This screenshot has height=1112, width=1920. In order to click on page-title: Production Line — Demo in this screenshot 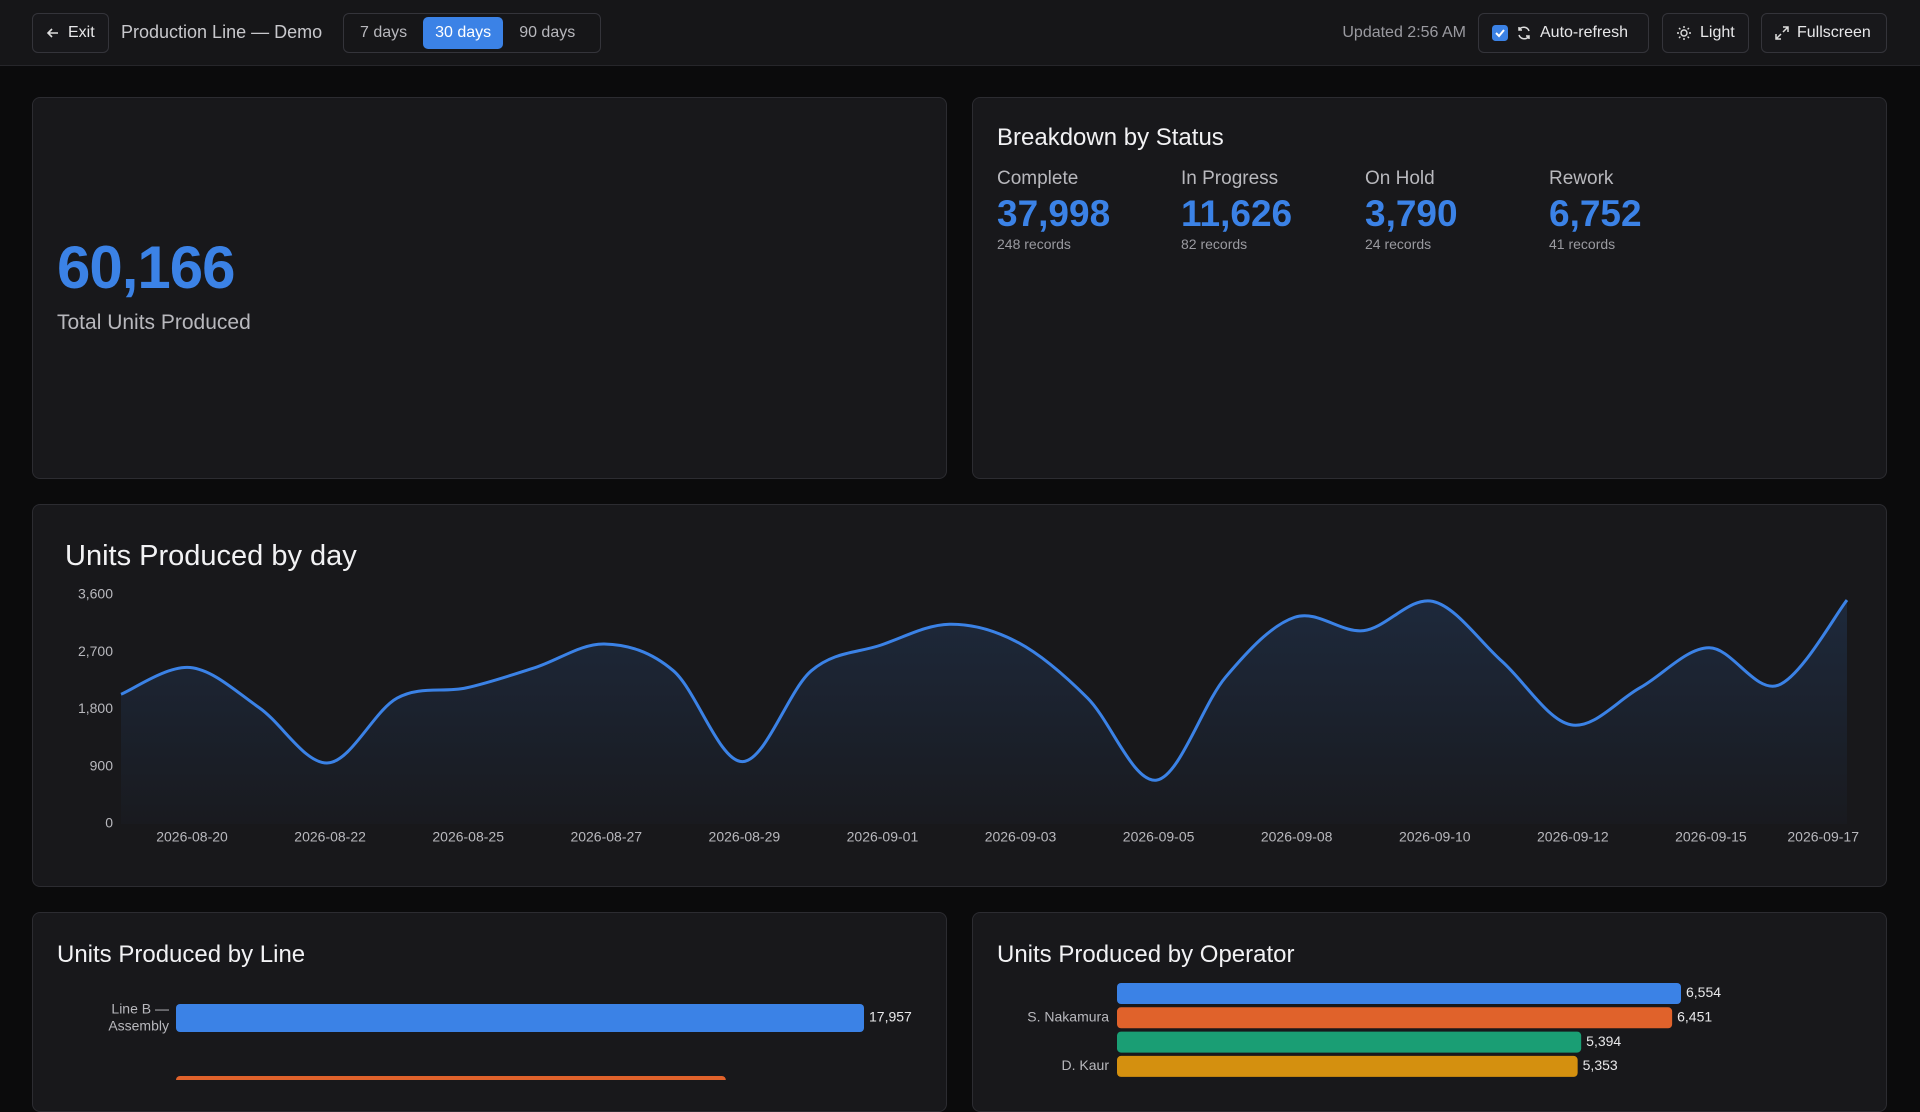, I will do `click(222, 32)`.